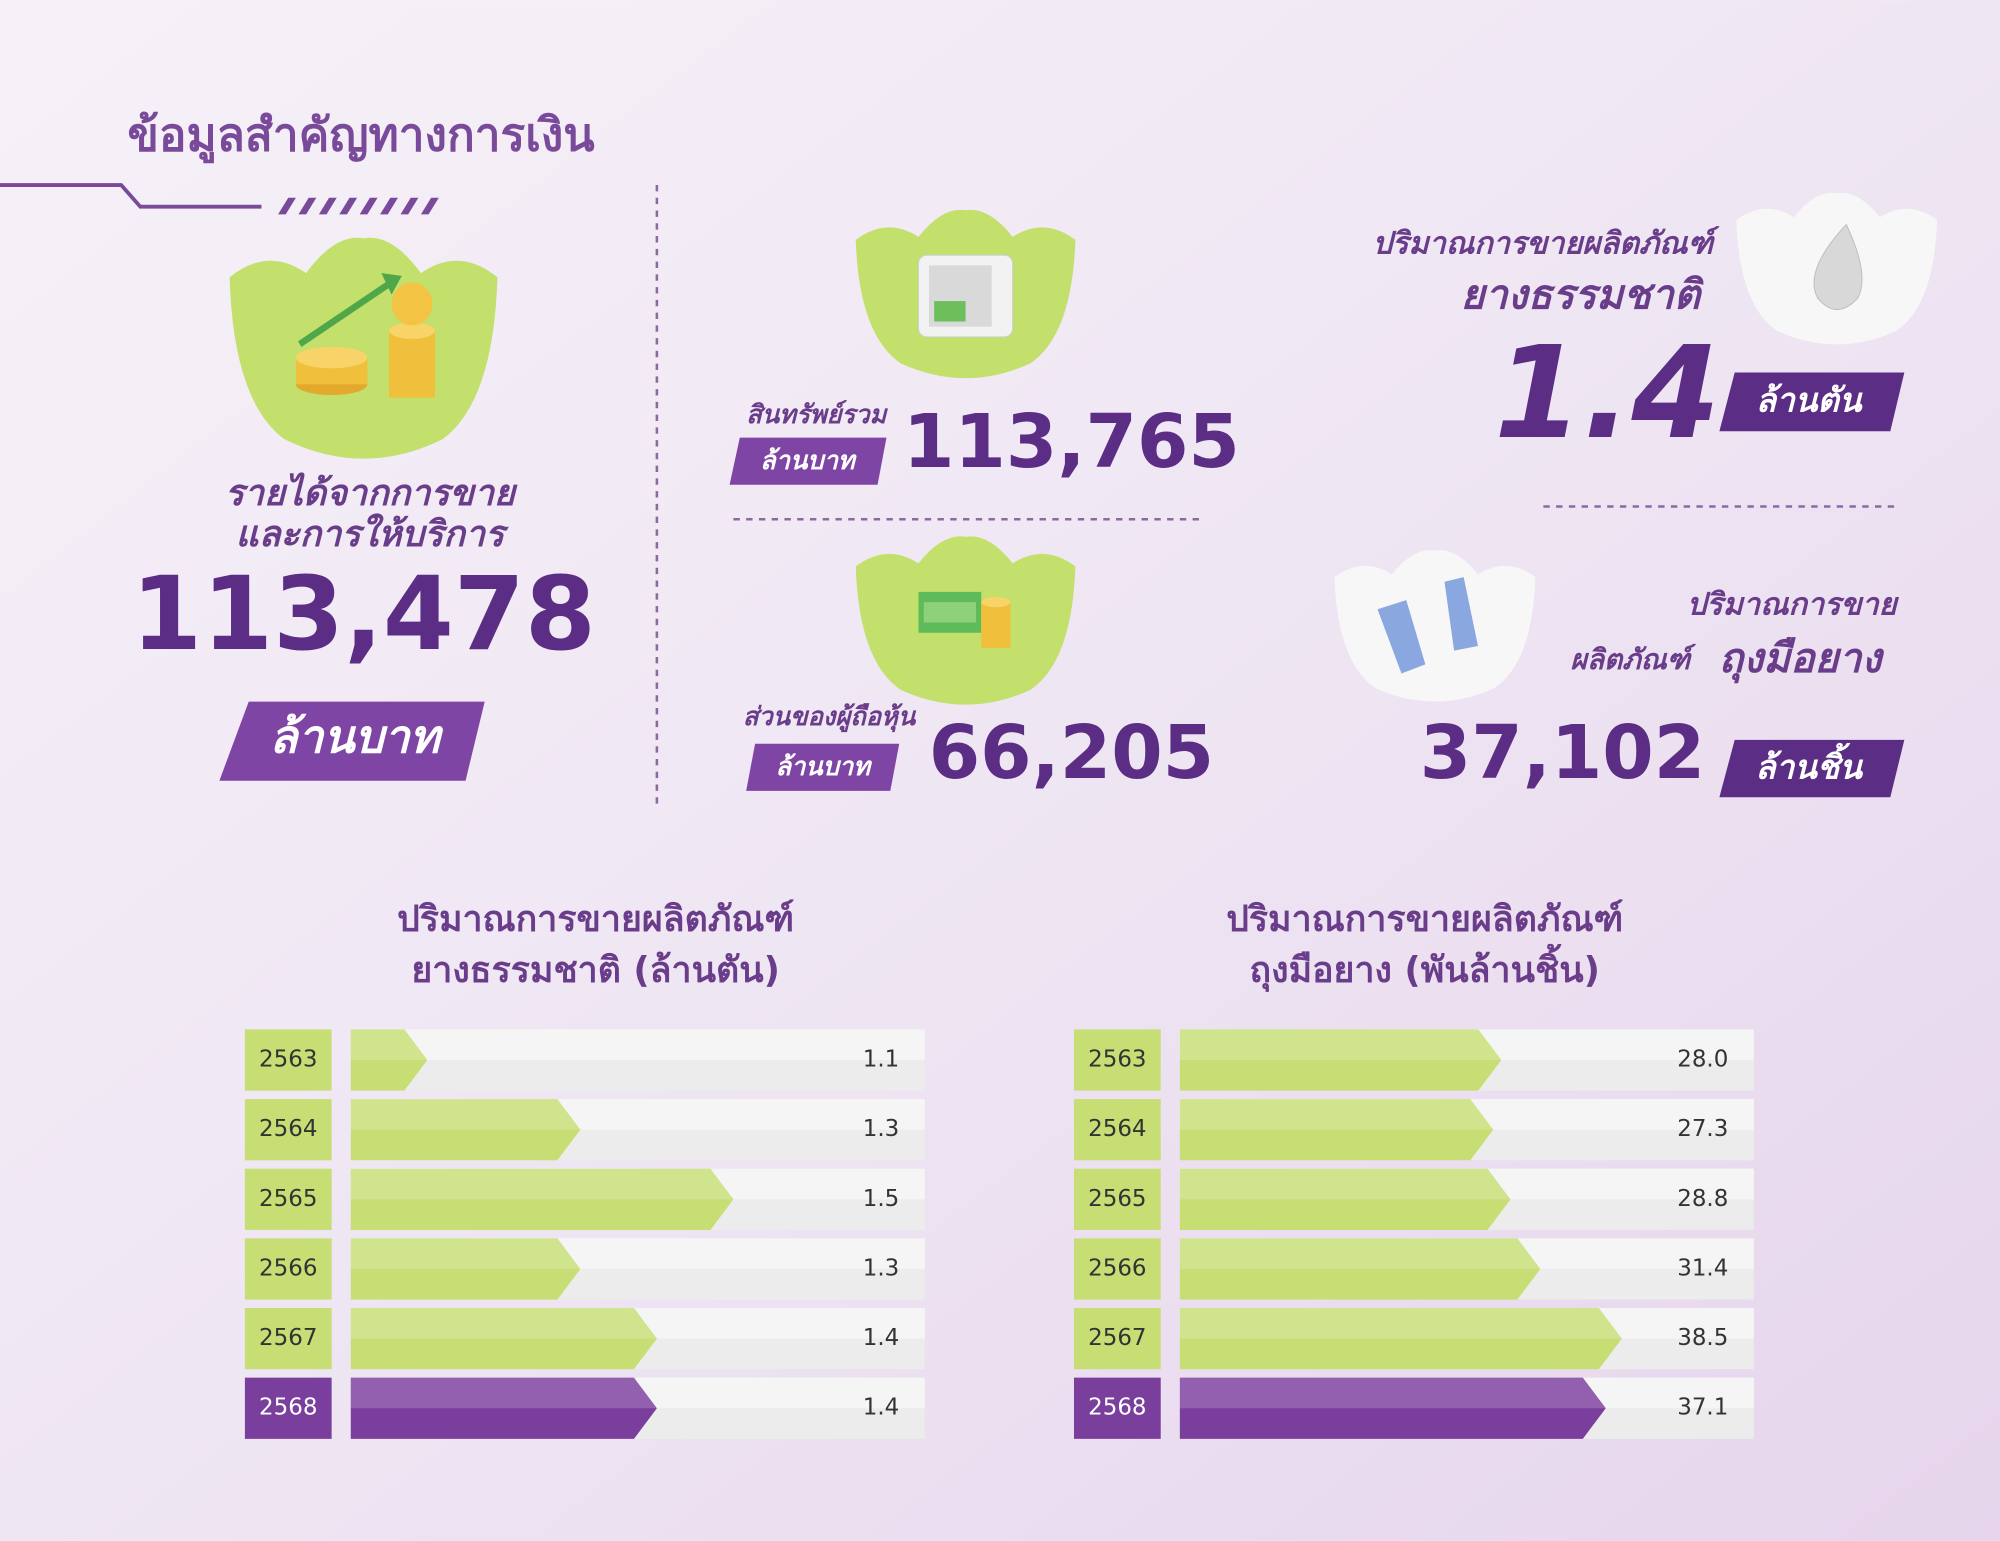  Describe the element at coordinates (1702, 1268) in the screenshot. I see `value-label: 31.4` at that location.